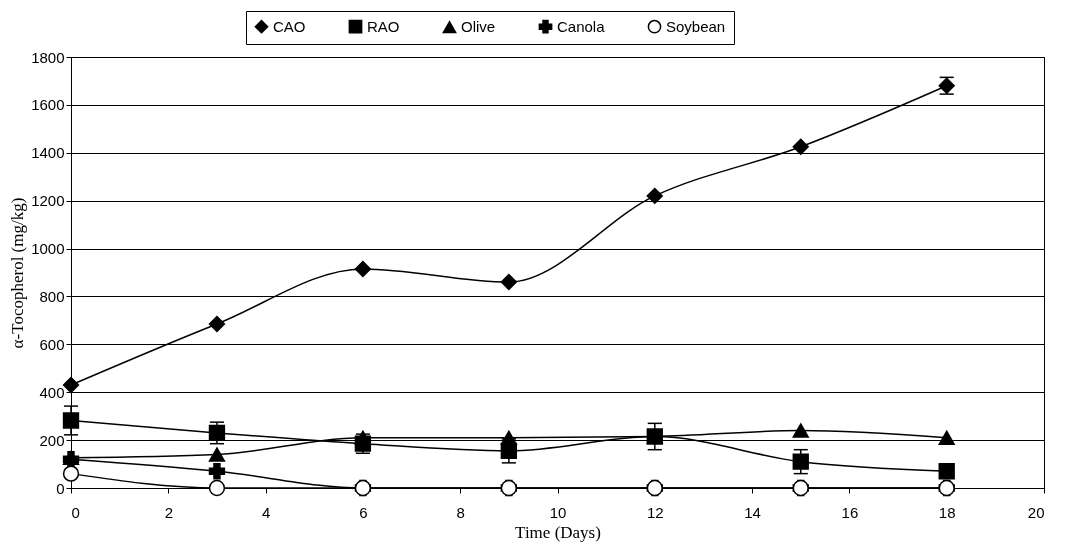 The height and width of the screenshot is (546, 1075). What do you see at coordinates (52, 392) in the screenshot?
I see `y-tick-label: 400` at bounding box center [52, 392].